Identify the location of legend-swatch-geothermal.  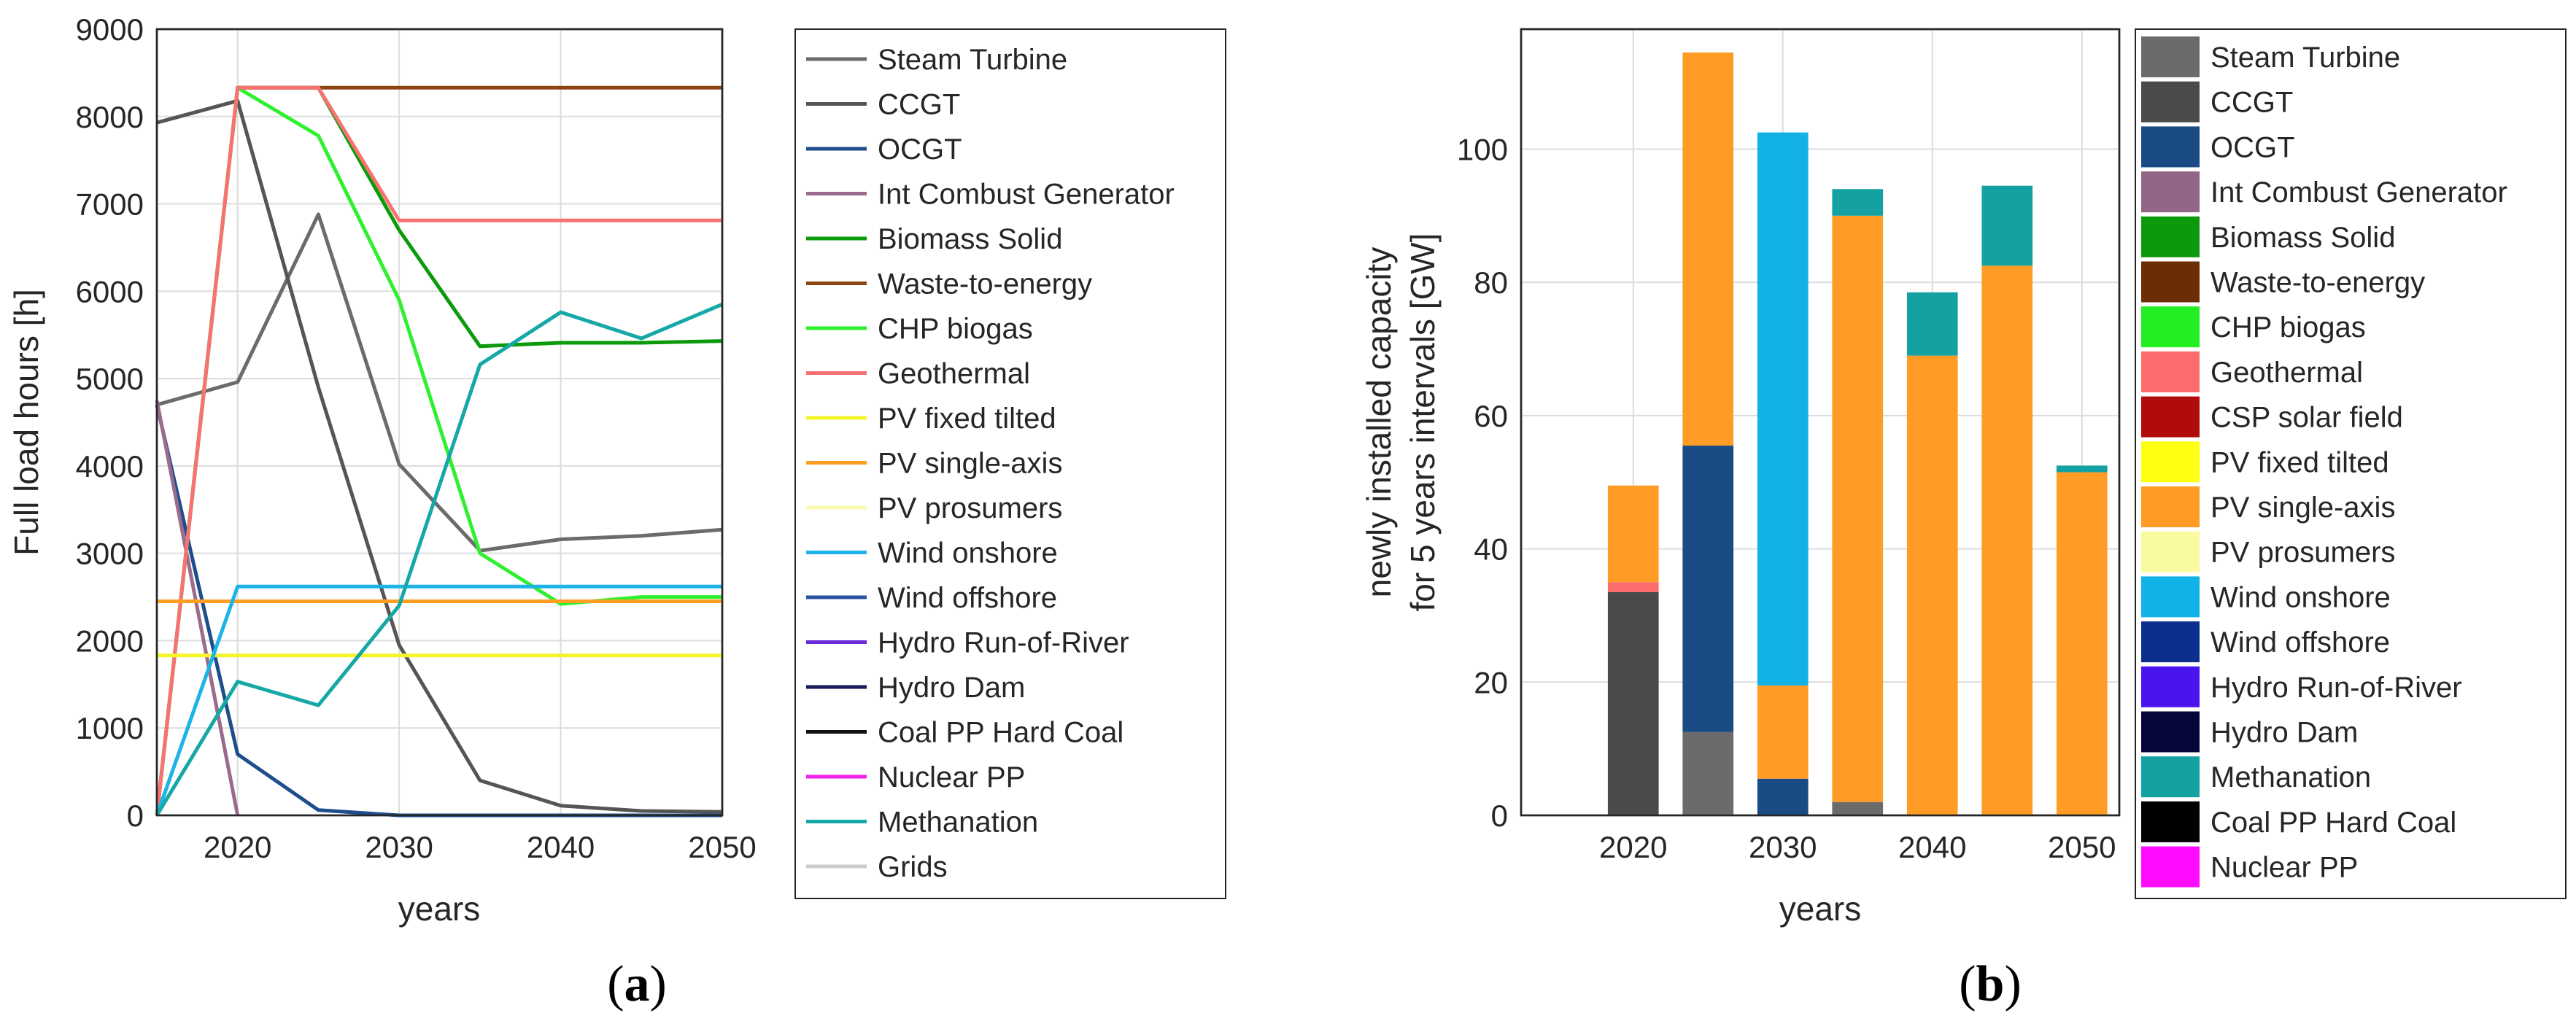
(2170, 371).